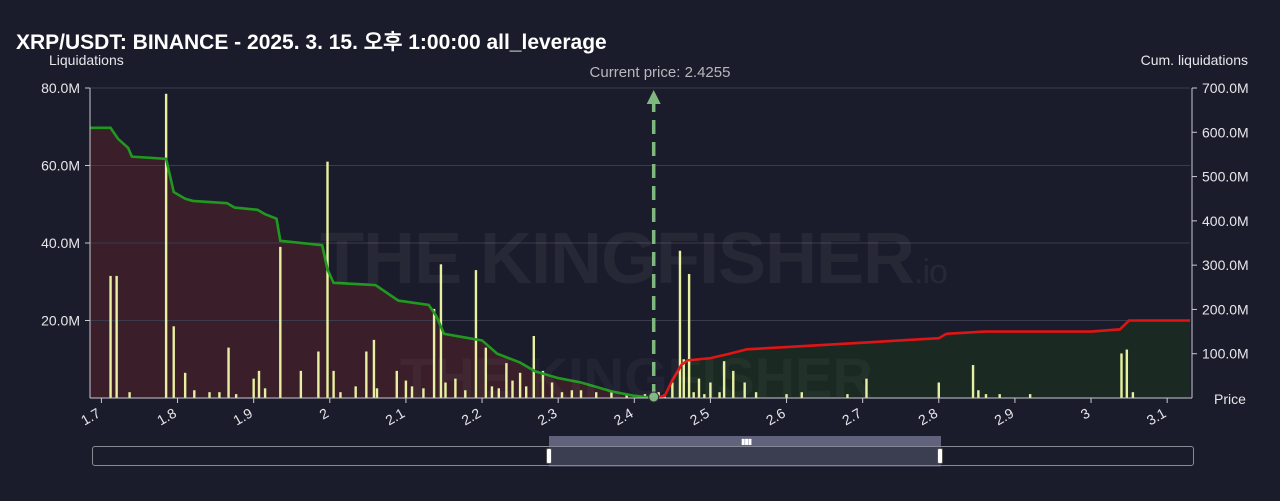 The height and width of the screenshot is (501, 1280). What do you see at coordinates (921, 359) in the screenshot?
I see `short-area-fill` at bounding box center [921, 359].